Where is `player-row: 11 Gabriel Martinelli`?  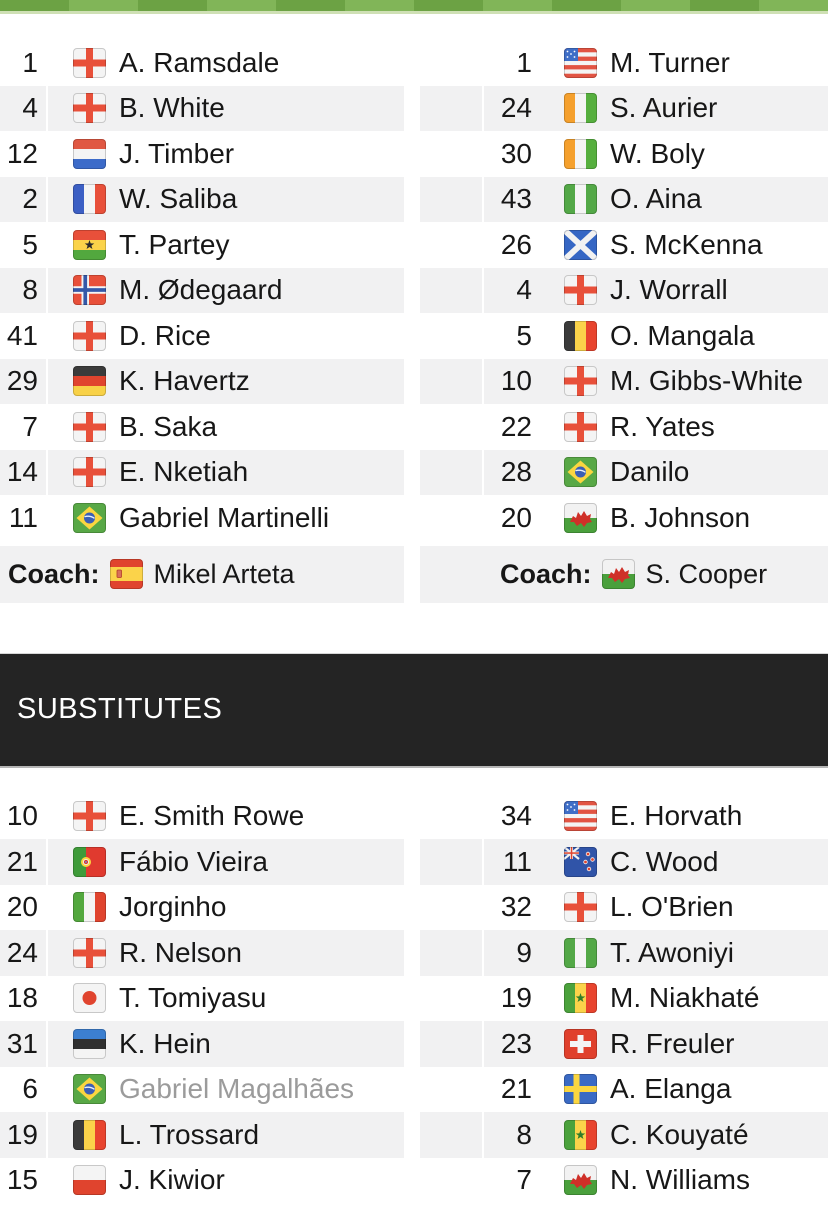
player-row: 11 Gabriel Martinelli is located at coordinates (202, 518).